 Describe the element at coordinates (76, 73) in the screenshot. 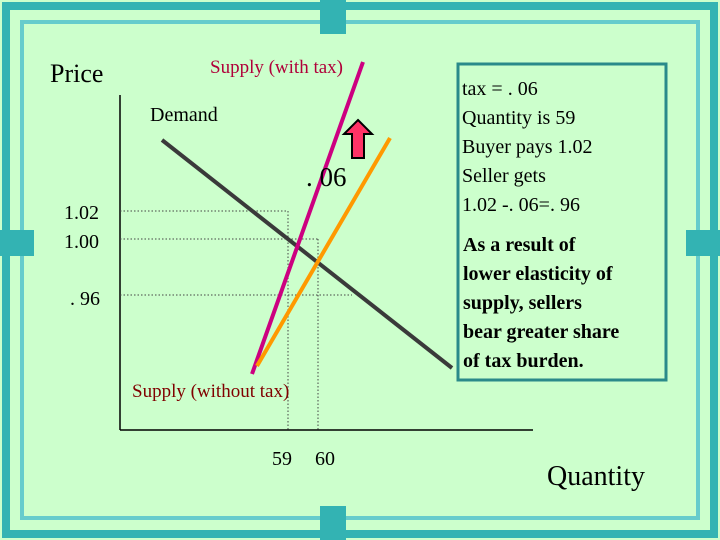

I see `price-label: Price` at that location.